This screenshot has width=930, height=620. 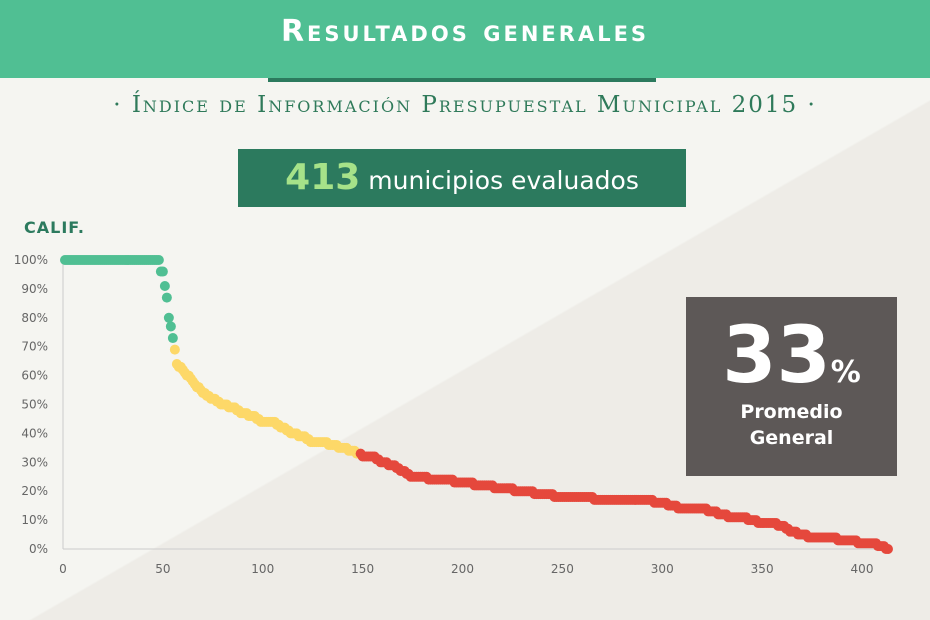 What do you see at coordinates (34, 347) in the screenshot?
I see `y-tick-label: 70%` at bounding box center [34, 347].